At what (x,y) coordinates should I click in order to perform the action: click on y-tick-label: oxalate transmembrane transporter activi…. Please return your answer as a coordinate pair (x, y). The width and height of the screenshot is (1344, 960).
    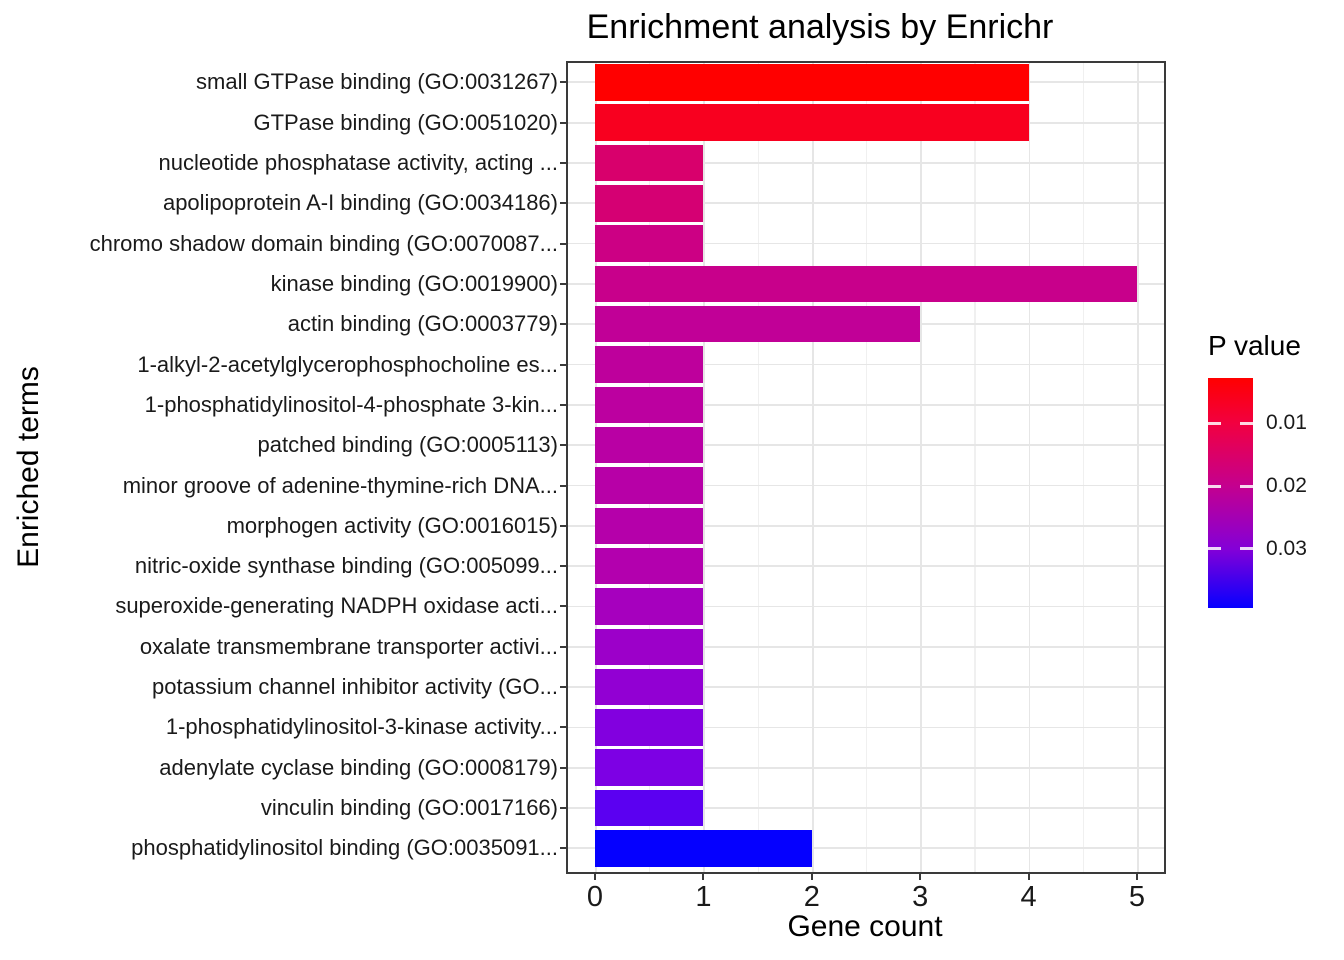
    Looking at the image, I should click on (348, 646).